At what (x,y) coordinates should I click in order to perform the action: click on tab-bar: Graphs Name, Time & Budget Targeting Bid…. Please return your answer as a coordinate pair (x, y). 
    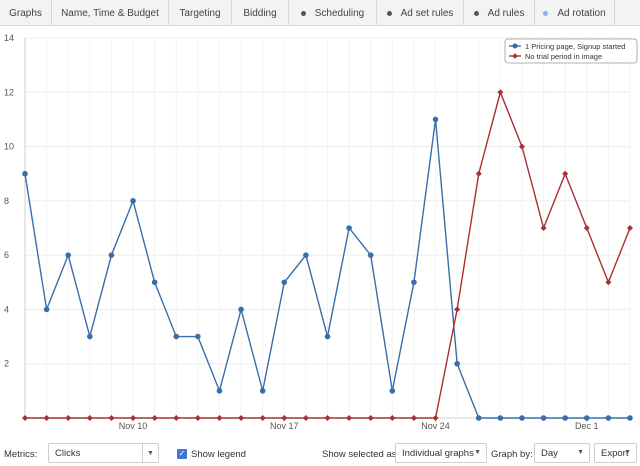
    Looking at the image, I should click on (320, 13).